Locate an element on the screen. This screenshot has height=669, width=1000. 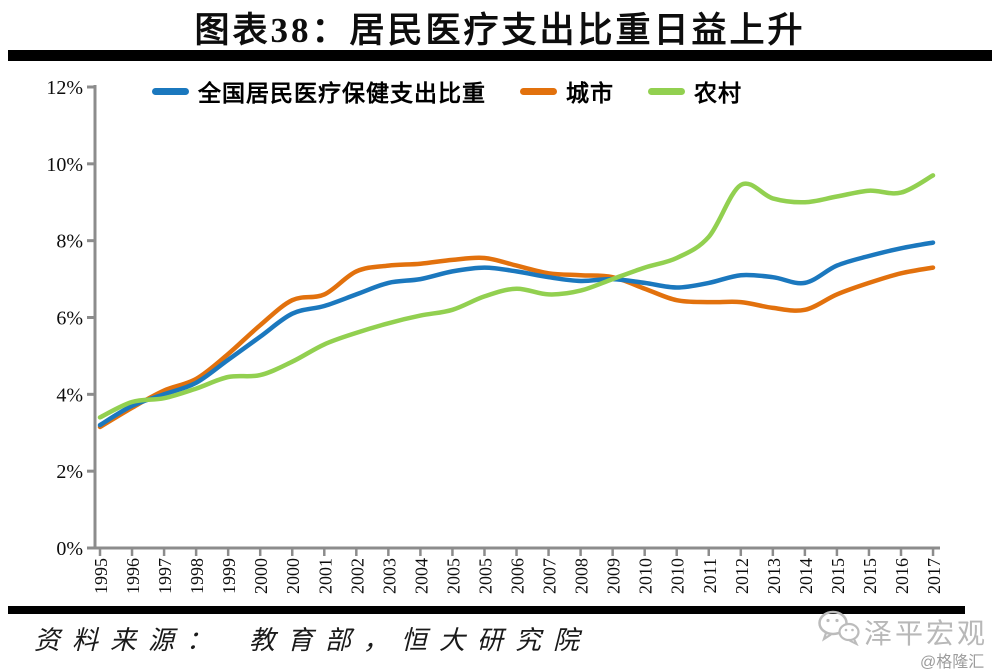
x-axis-label: 2006 is located at coordinates (518, 576).